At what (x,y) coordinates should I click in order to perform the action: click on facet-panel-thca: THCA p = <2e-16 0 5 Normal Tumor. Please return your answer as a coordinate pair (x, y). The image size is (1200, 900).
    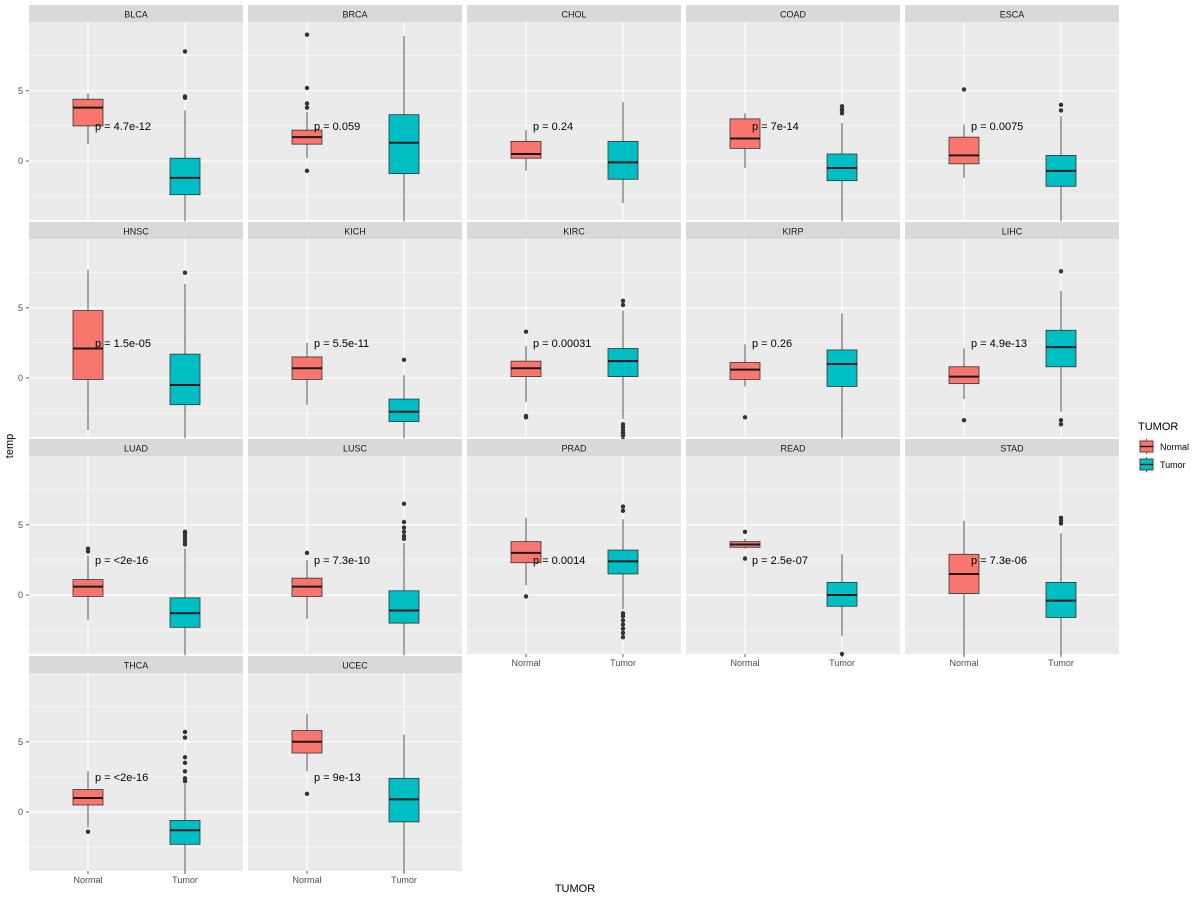
    Looking at the image, I should click on (130, 770).